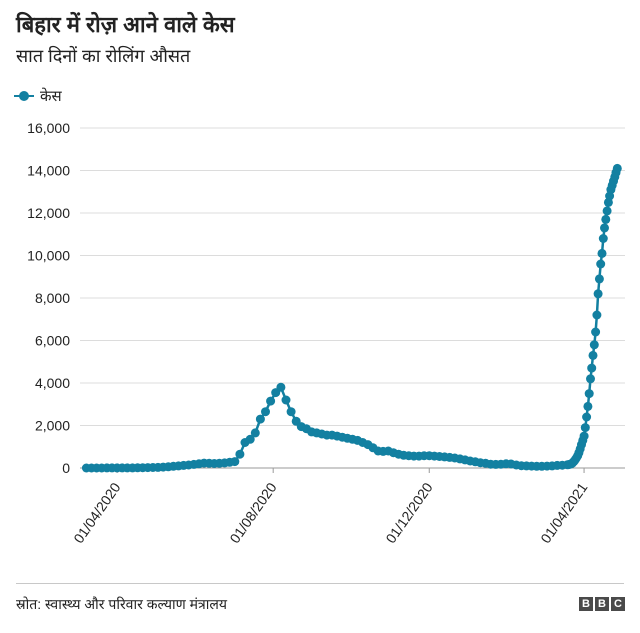 The width and height of the screenshot is (640, 633). I want to click on legend-label: केस, so click(51, 96).